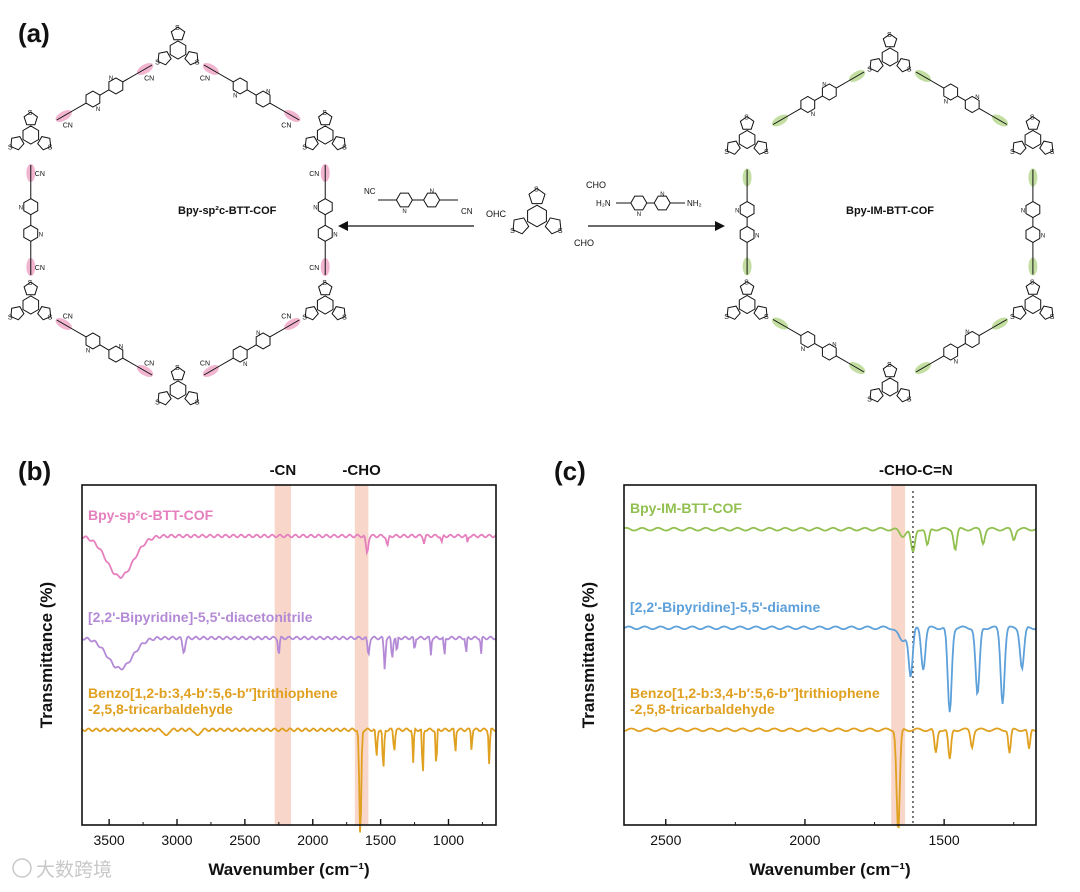 The image size is (1080, 892). Describe the element at coordinates (74, 870) in the screenshot. I see `watermark-text: 大数跨境` at that location.